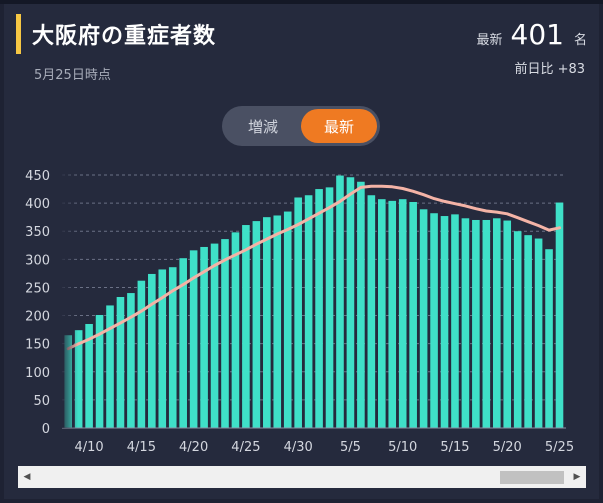 This screenshot has width=603, height=503. I want to click on as-of-date: 5月25日時点, so click(72, 75).